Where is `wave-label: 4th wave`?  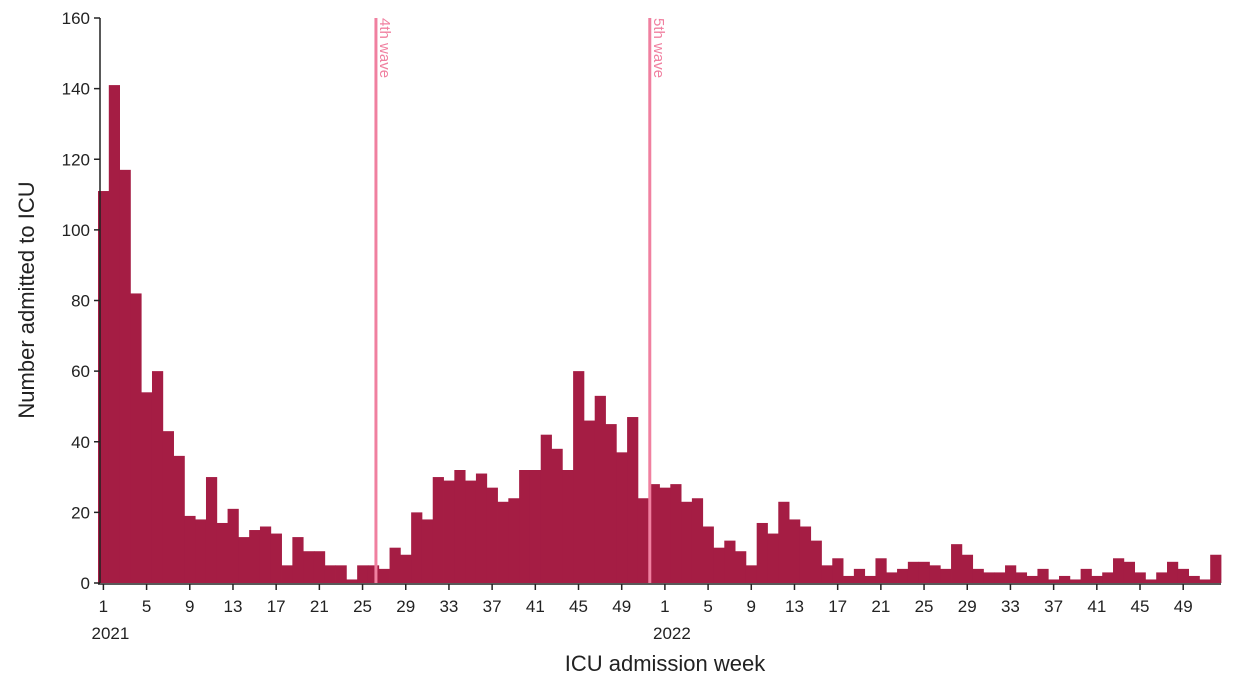 wave-label: 4th wave is located at coordinates (384, 48).